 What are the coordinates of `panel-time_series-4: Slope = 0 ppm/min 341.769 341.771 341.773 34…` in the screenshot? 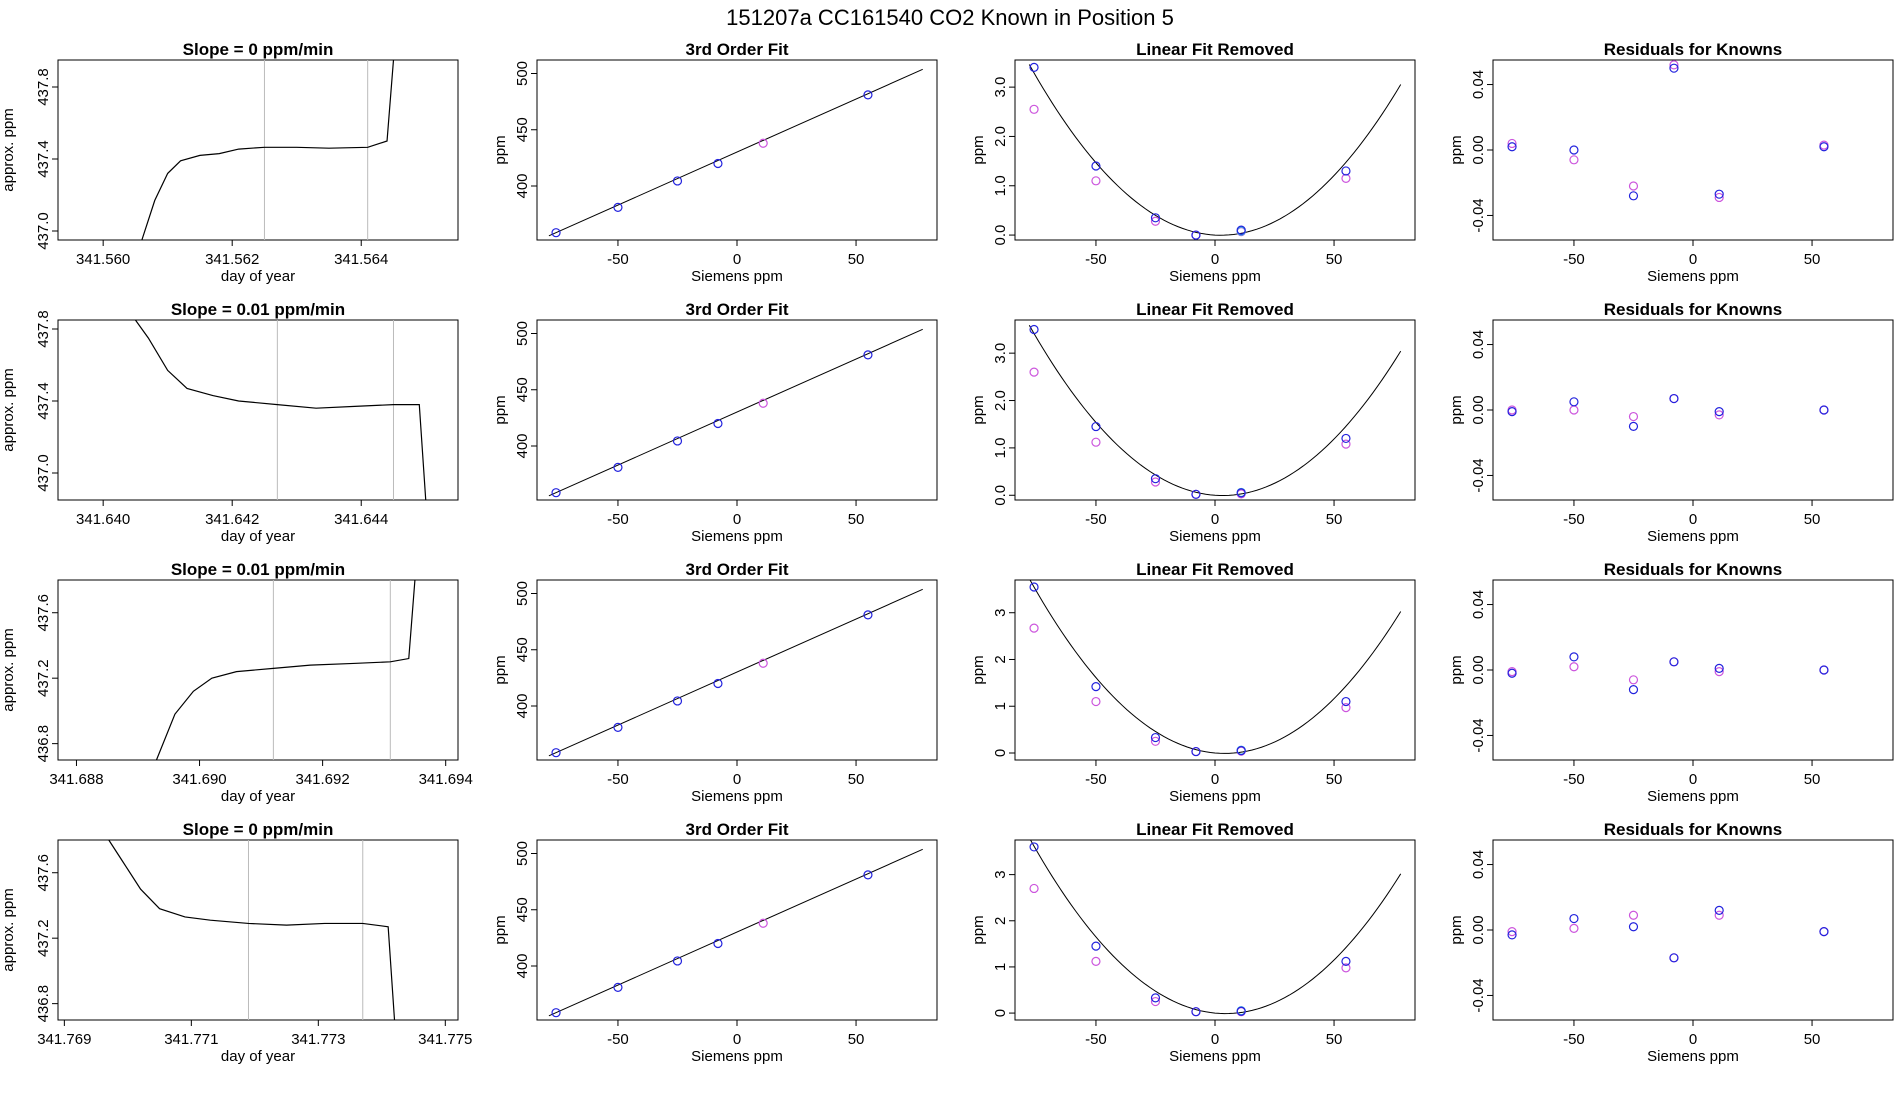 It's located at (236, 942).